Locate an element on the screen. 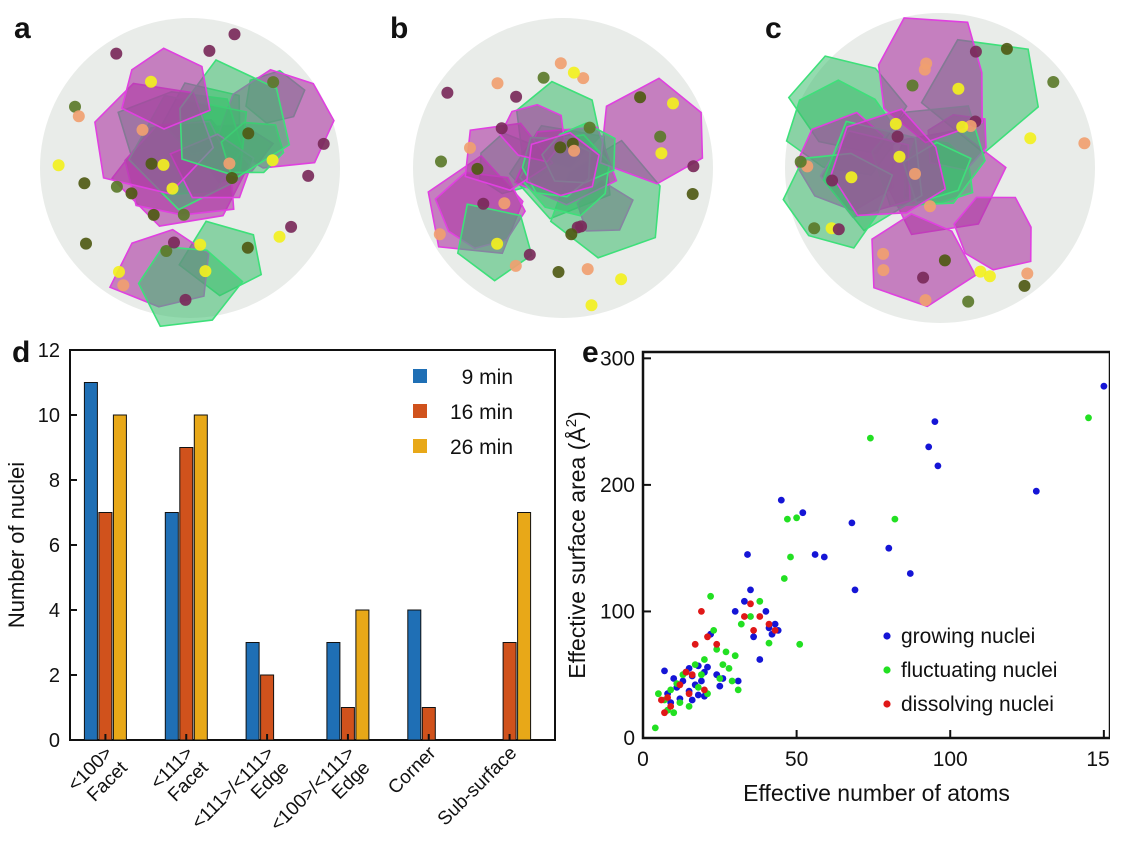  legend-swatch is located at coordinates (420, 446).